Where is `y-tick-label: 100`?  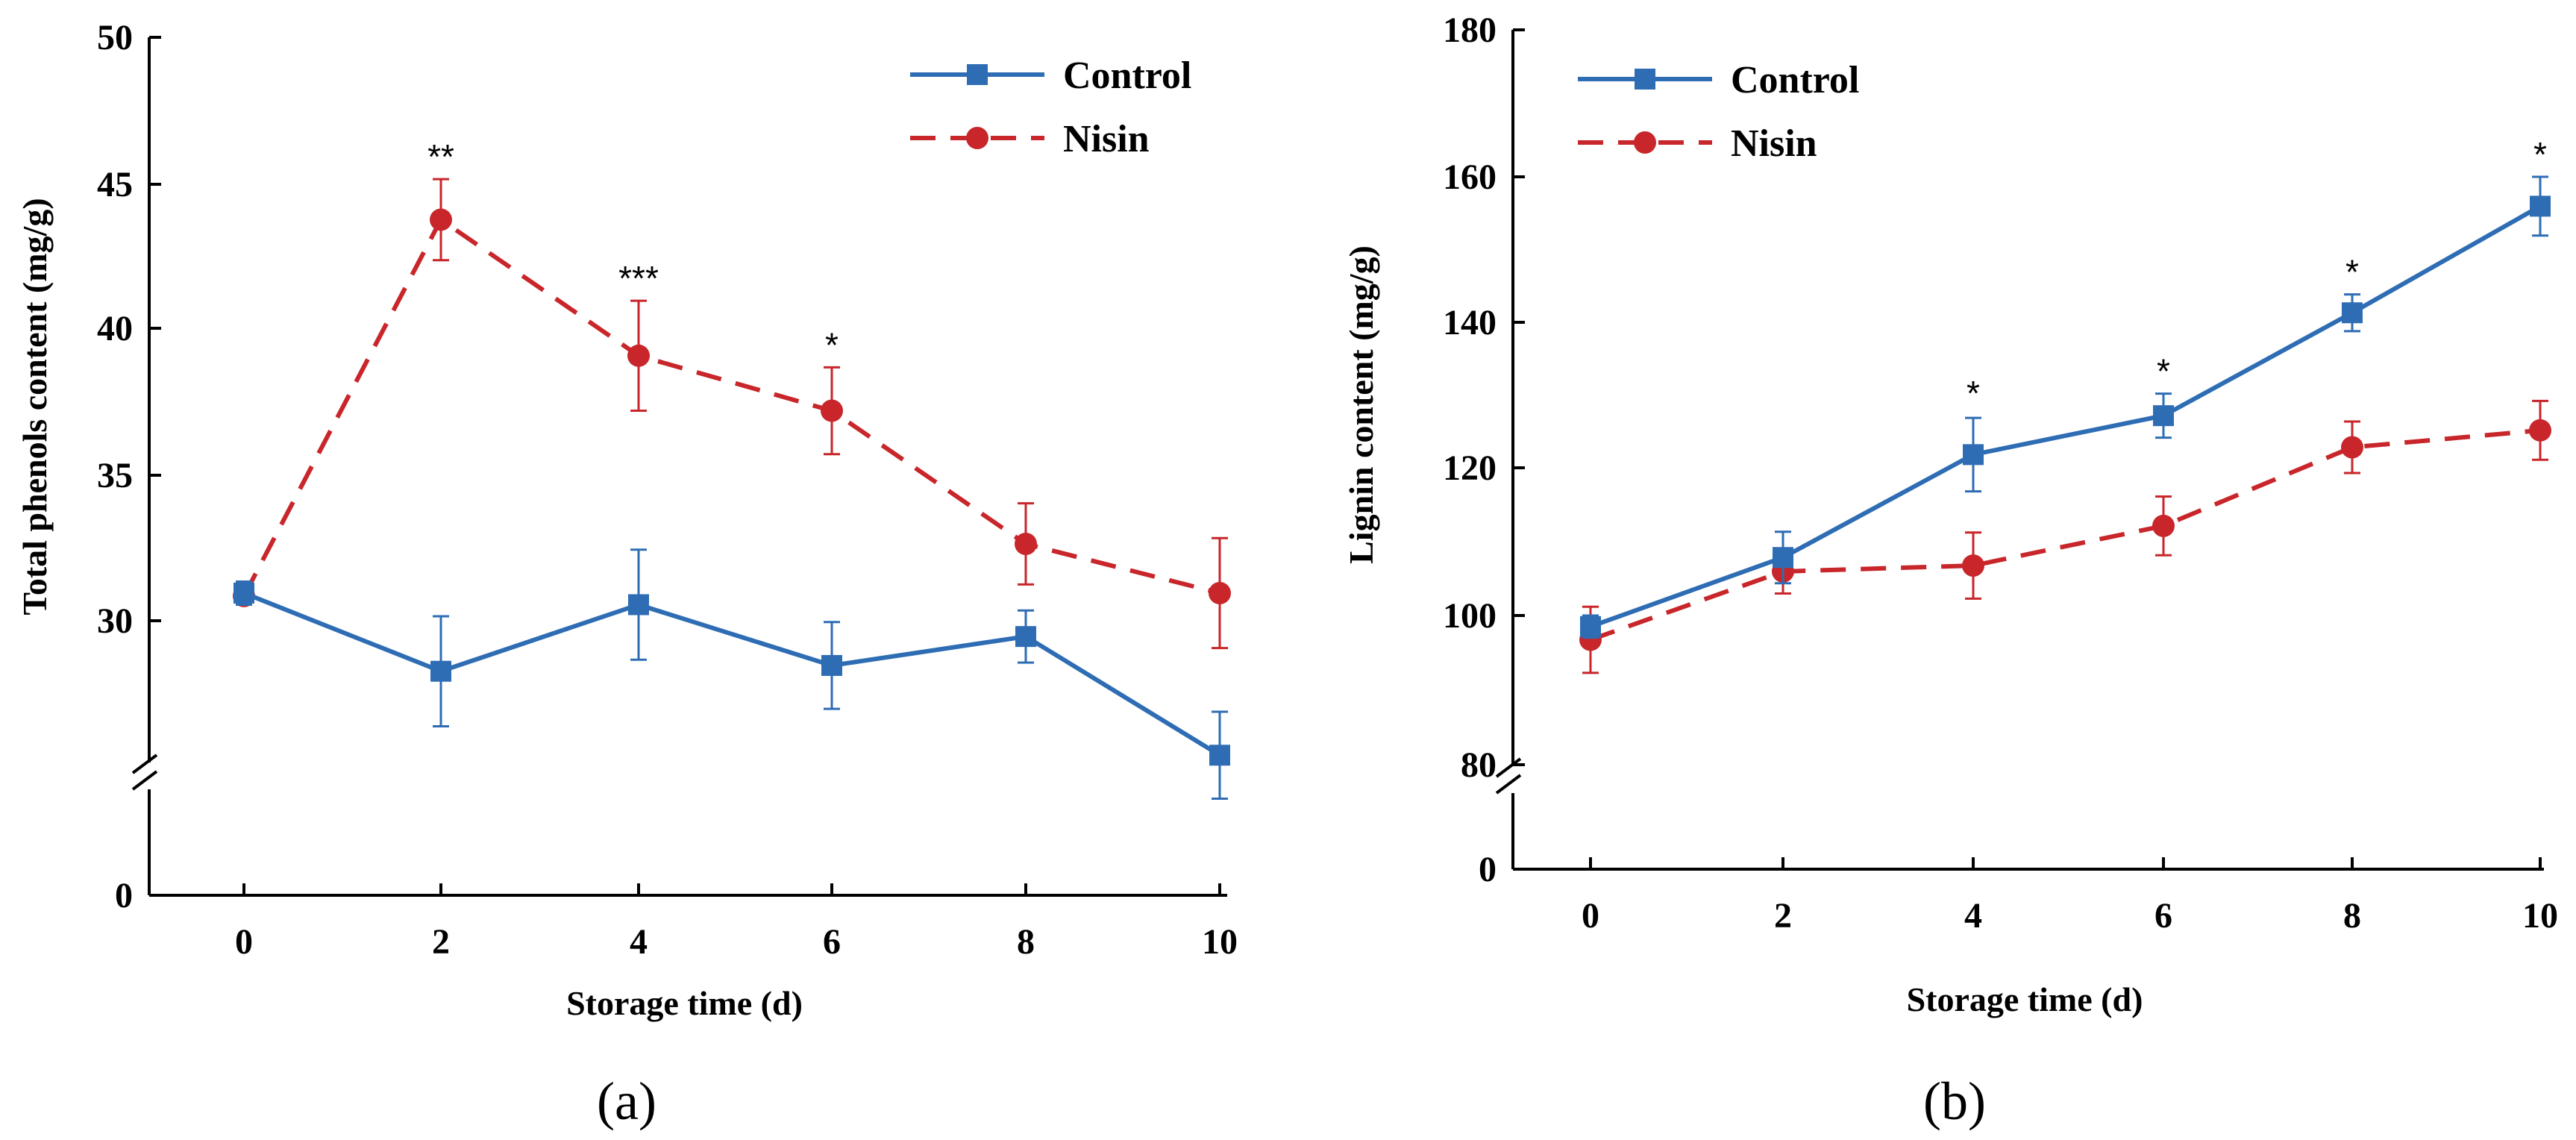 y-tick-label: 100 is located at coordinates (1470, 616).